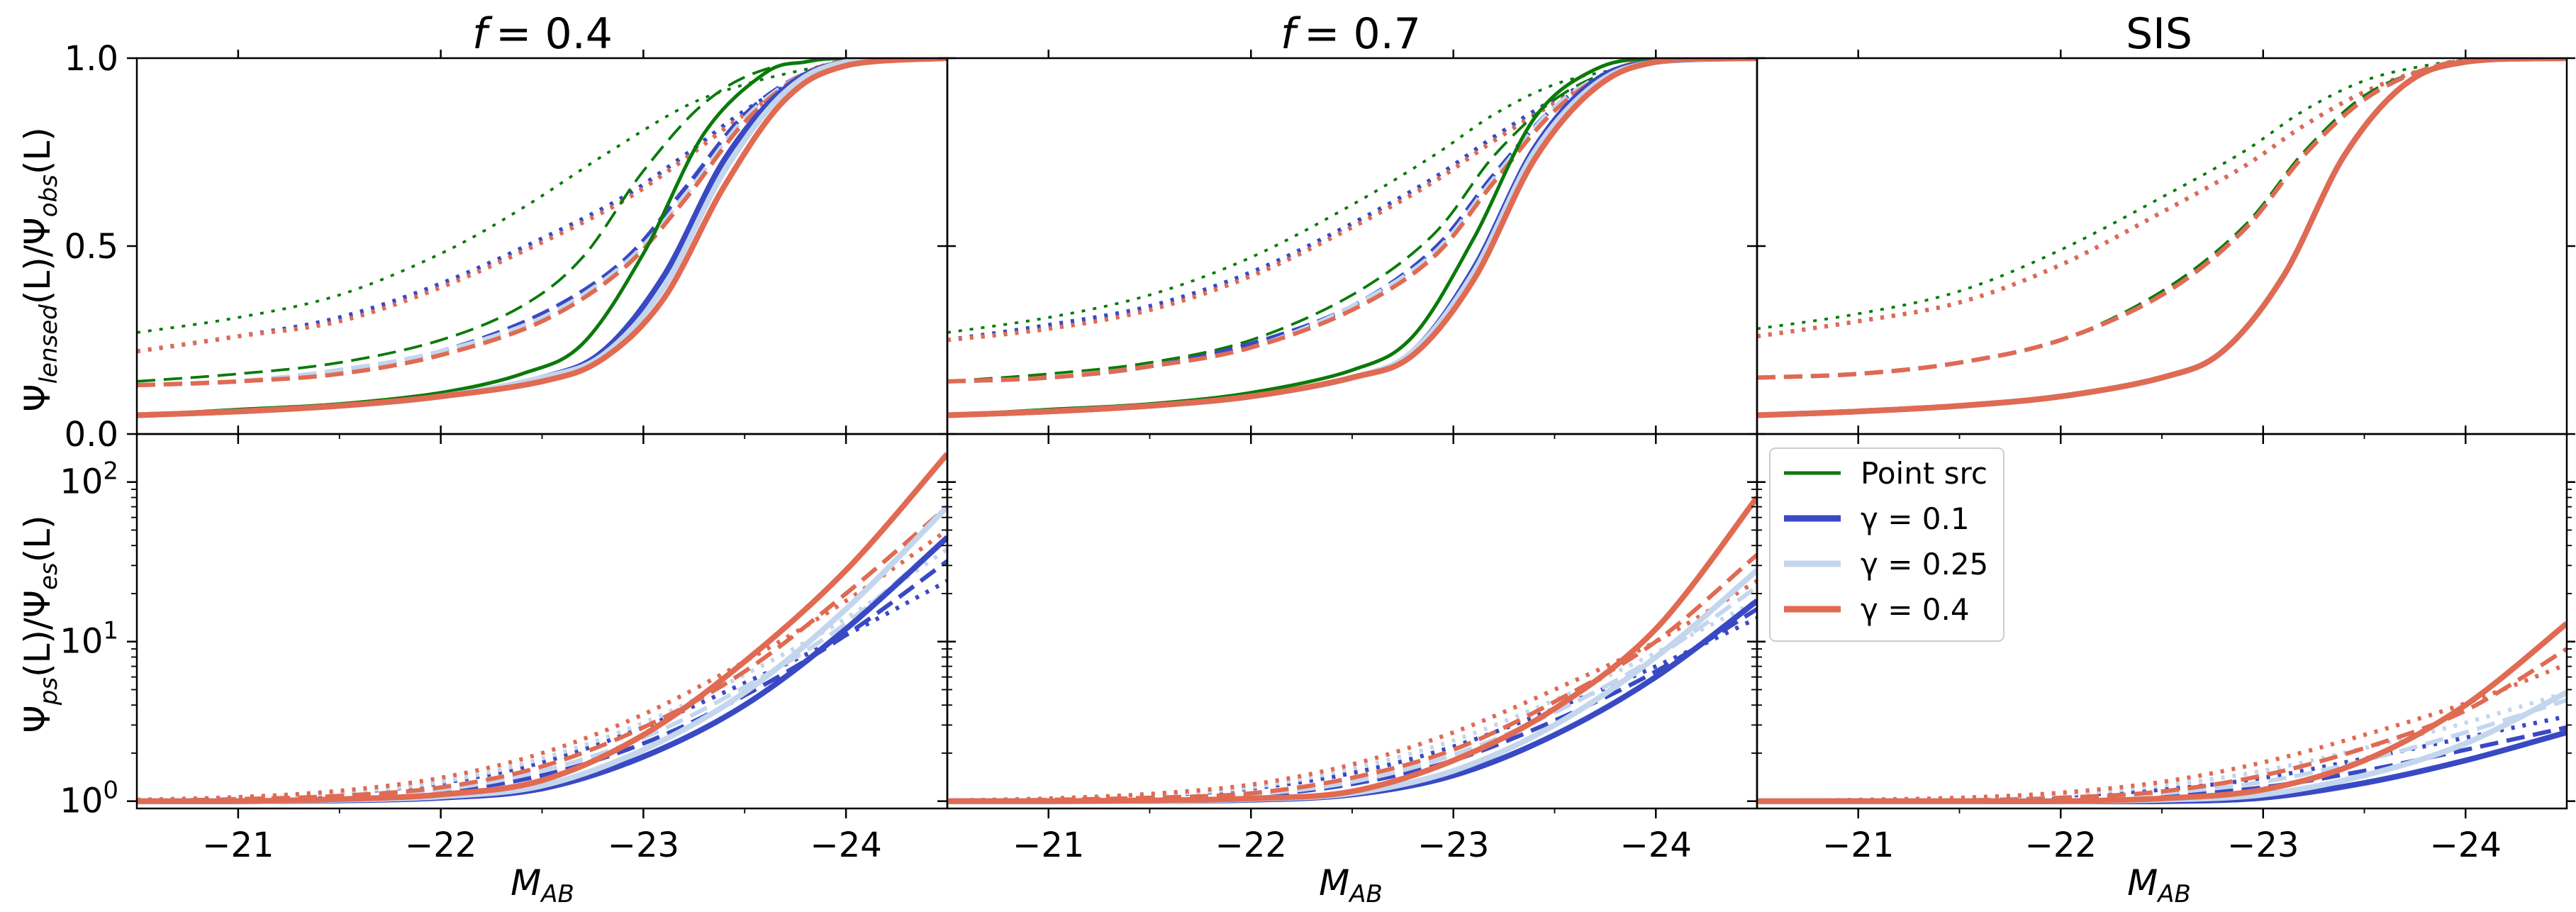  Describe the element at coordinates (40, 624) in the screenshot. I see `y-axis-label-bottom: Ψps(L)/Ψes(L)` at that location.